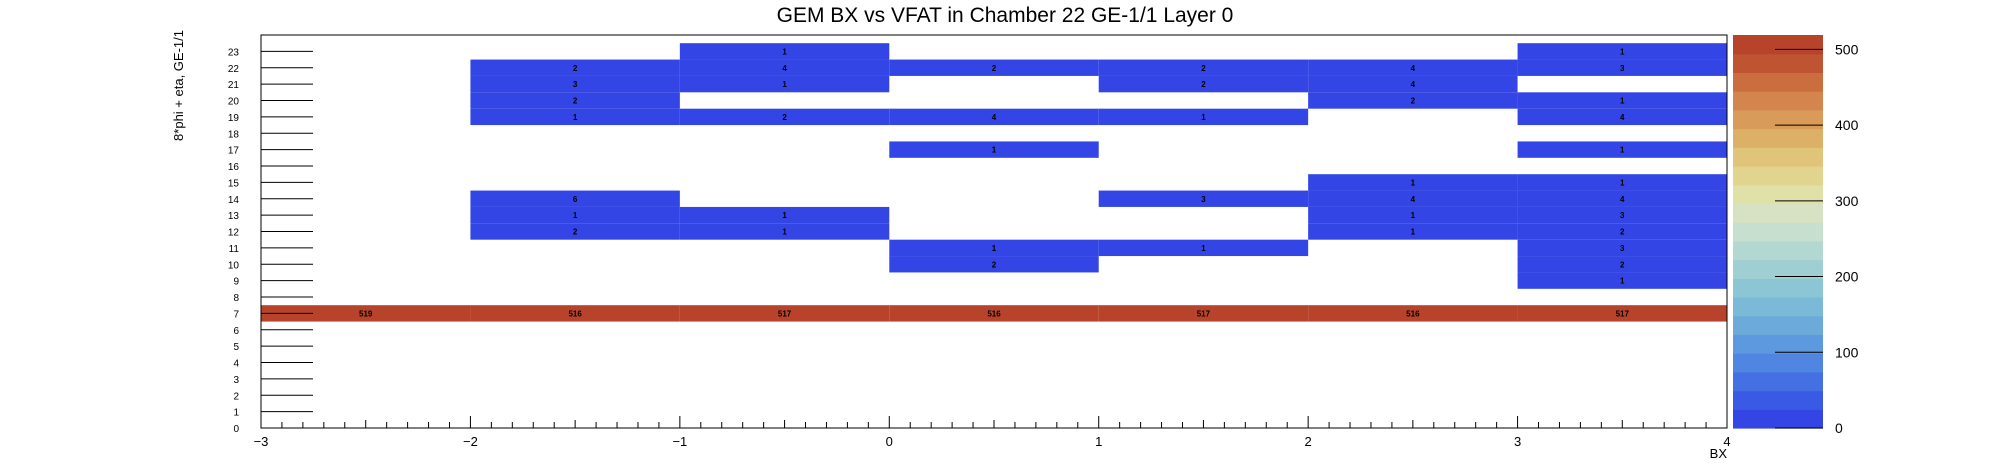  Describe the element at coordinates (236, 282) in the screenshot. I see `y-tick-label: 9` at that location.